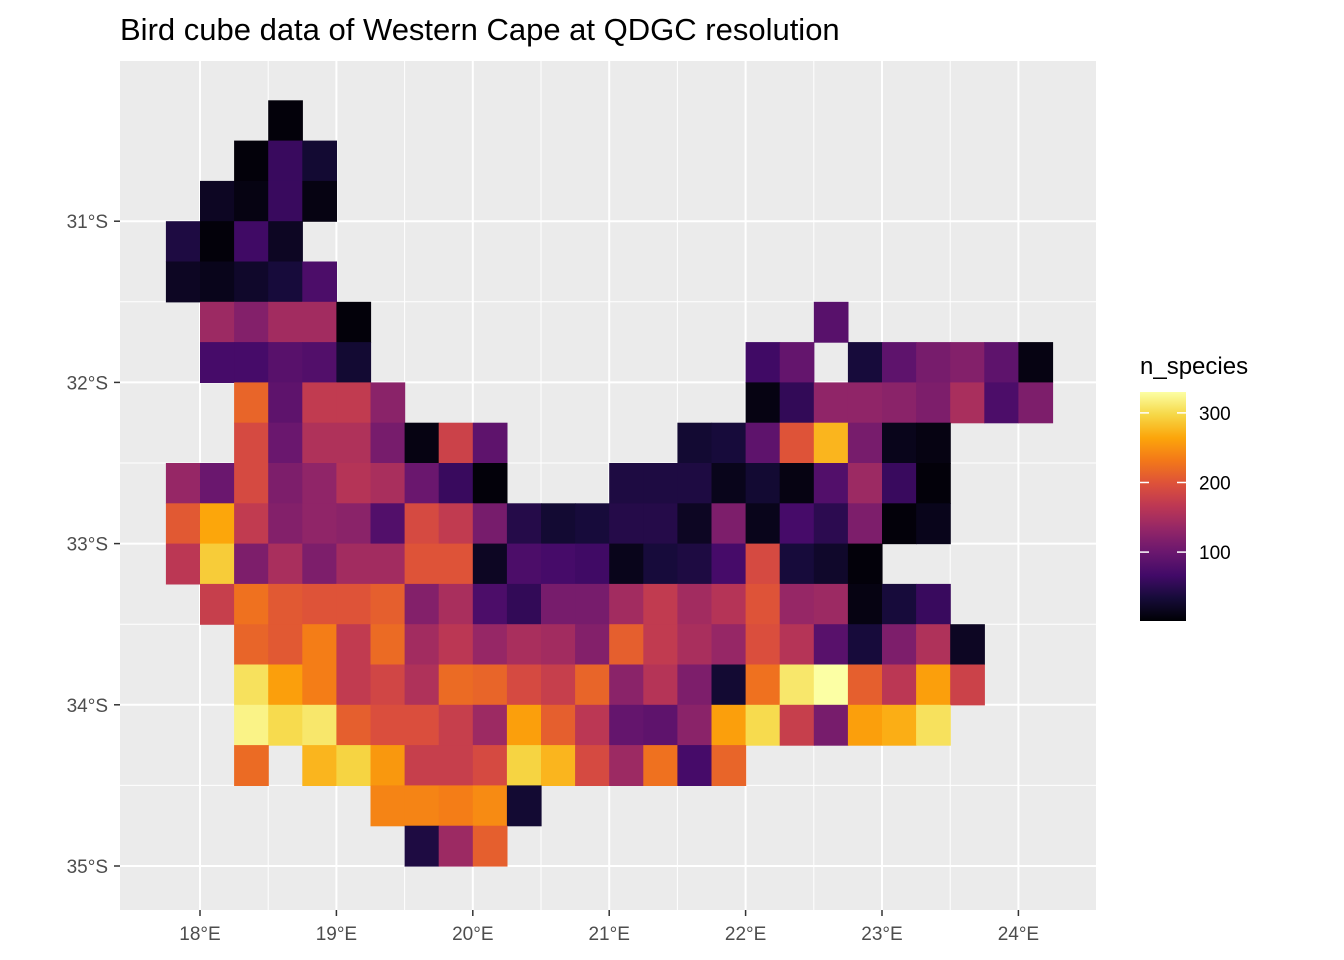 Image resolution: width=1344 pixels, height=960 pixels. Describe the element at coordinates (1194, 366) in the screenshot. I see `legend-title: n_species` at that location.